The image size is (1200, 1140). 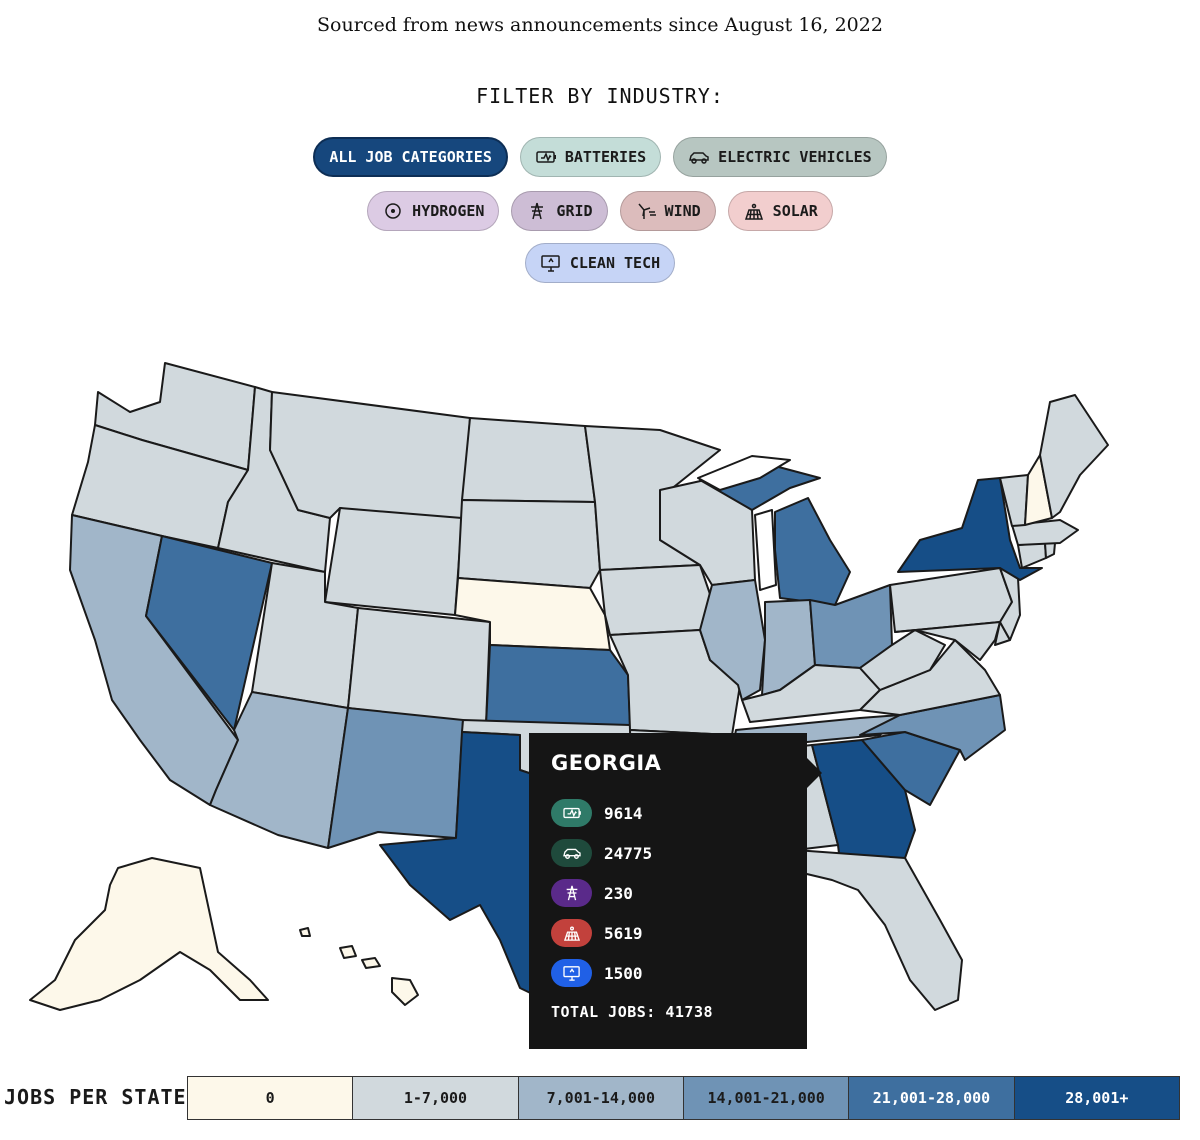 I want to click on state-new-york, so click(x=970, y=529).